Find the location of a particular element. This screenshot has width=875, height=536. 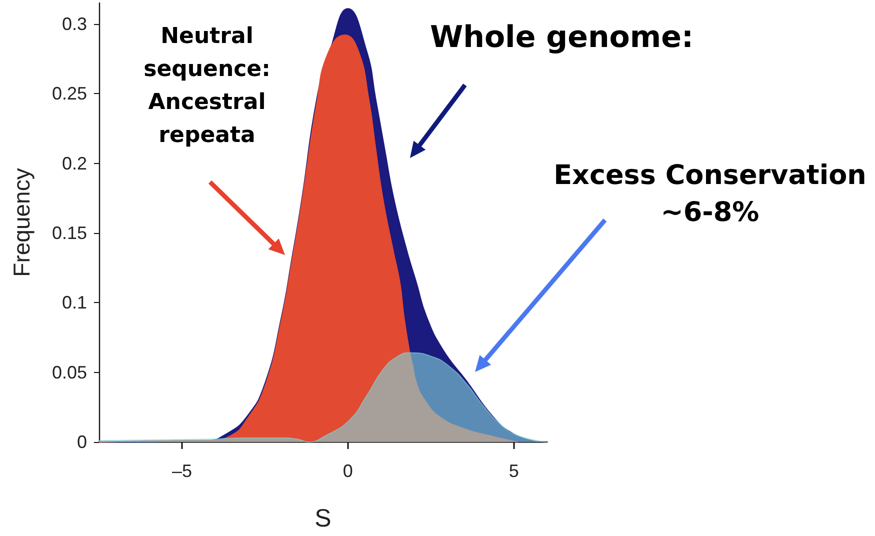

y-axis-title: Frequency is located at coordinates (21, 222).